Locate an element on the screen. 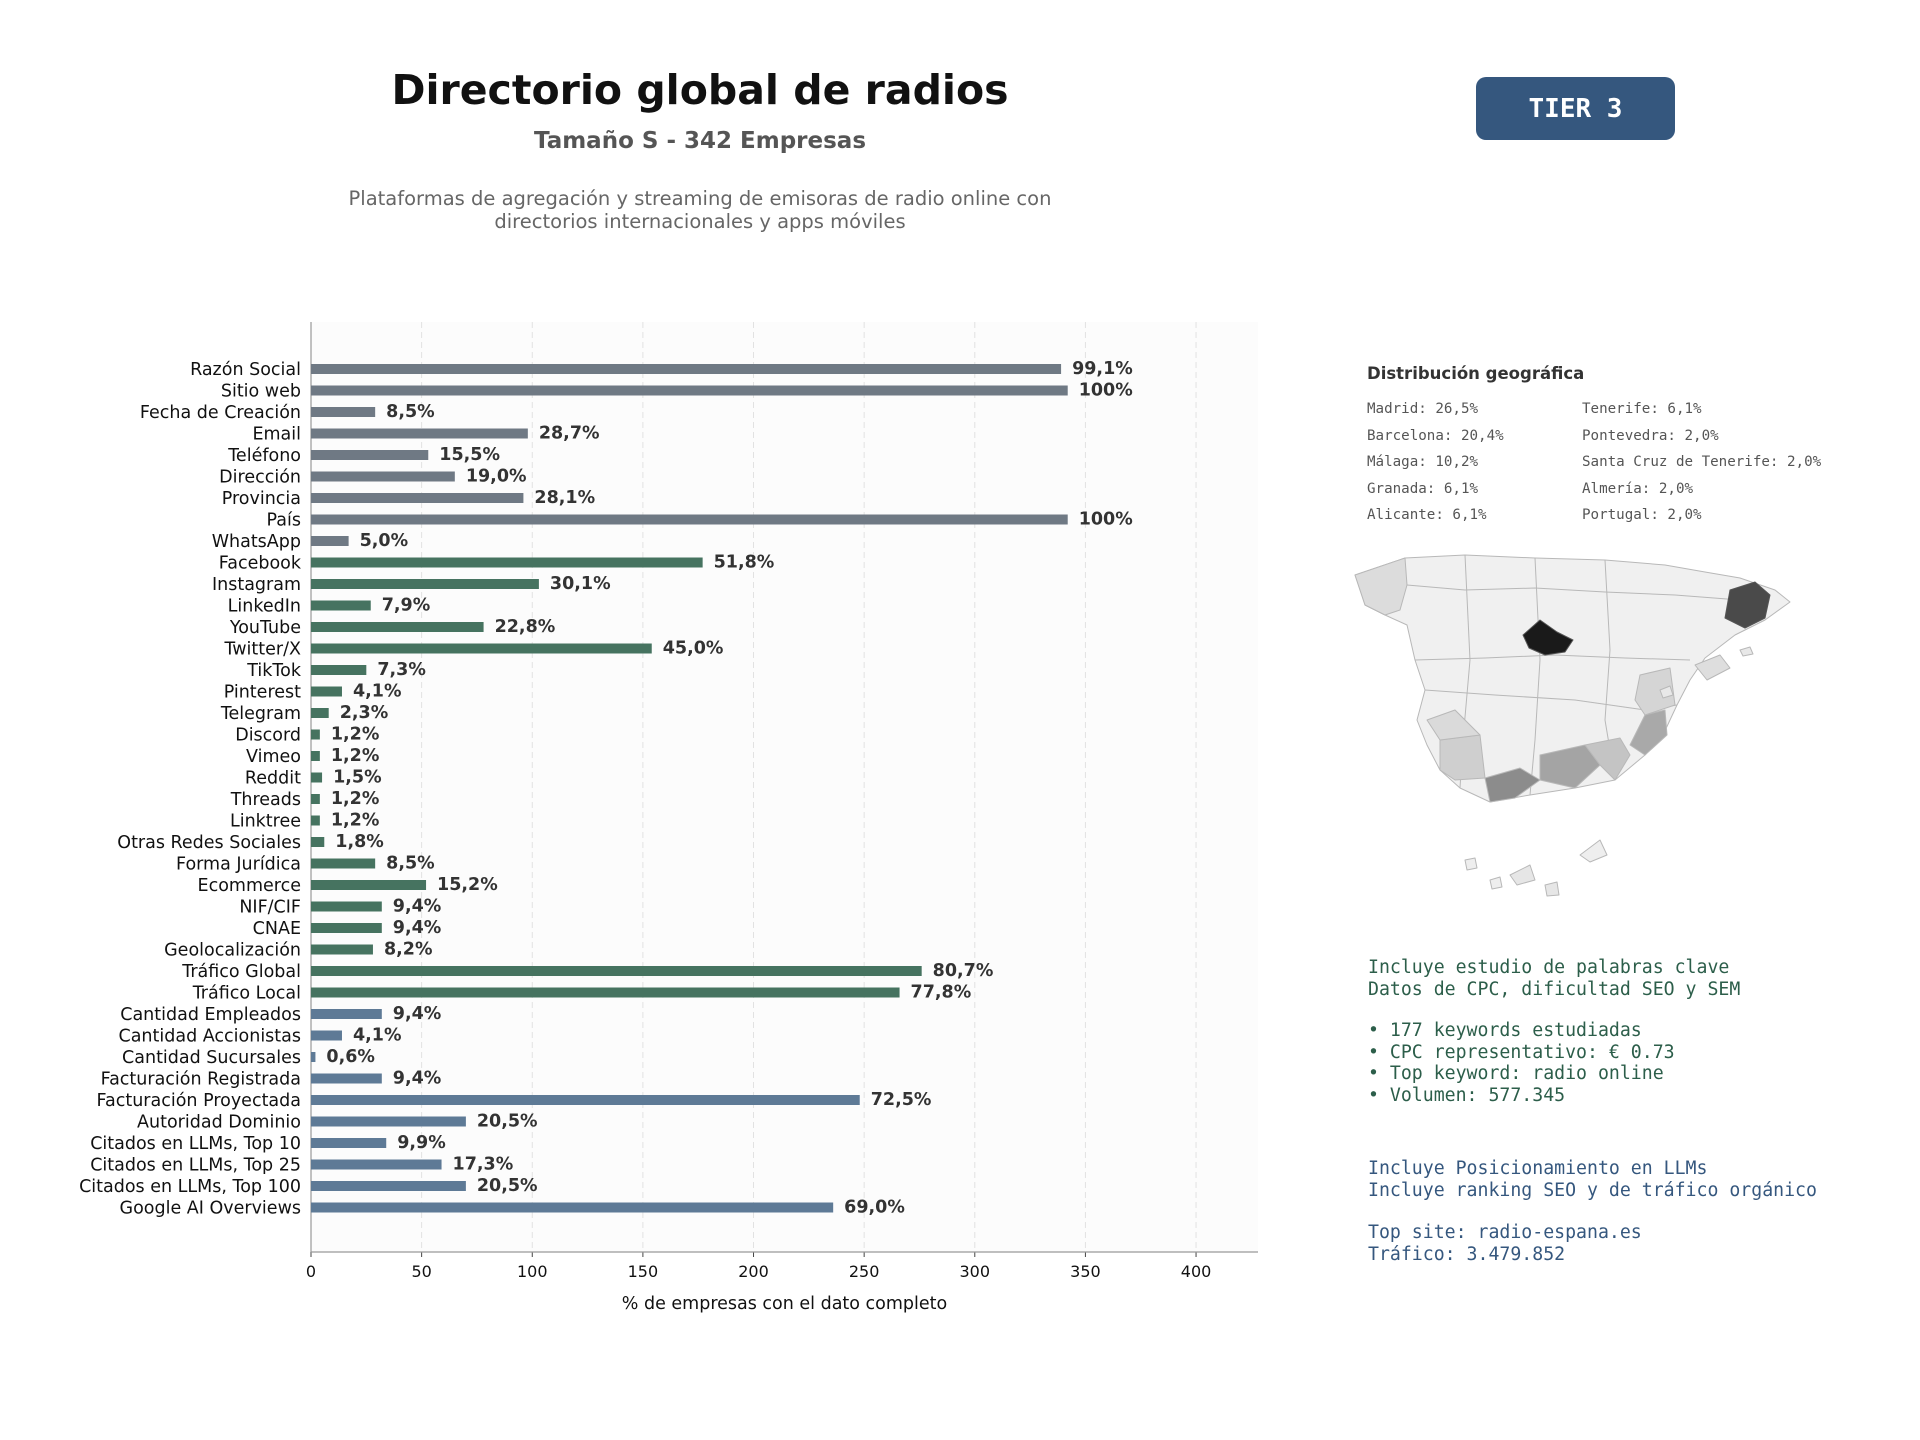 The image size is (1920, 1440). bullet-cpc: • CPC representativo: € 0.73 is located at coordinates (1521, 1052).